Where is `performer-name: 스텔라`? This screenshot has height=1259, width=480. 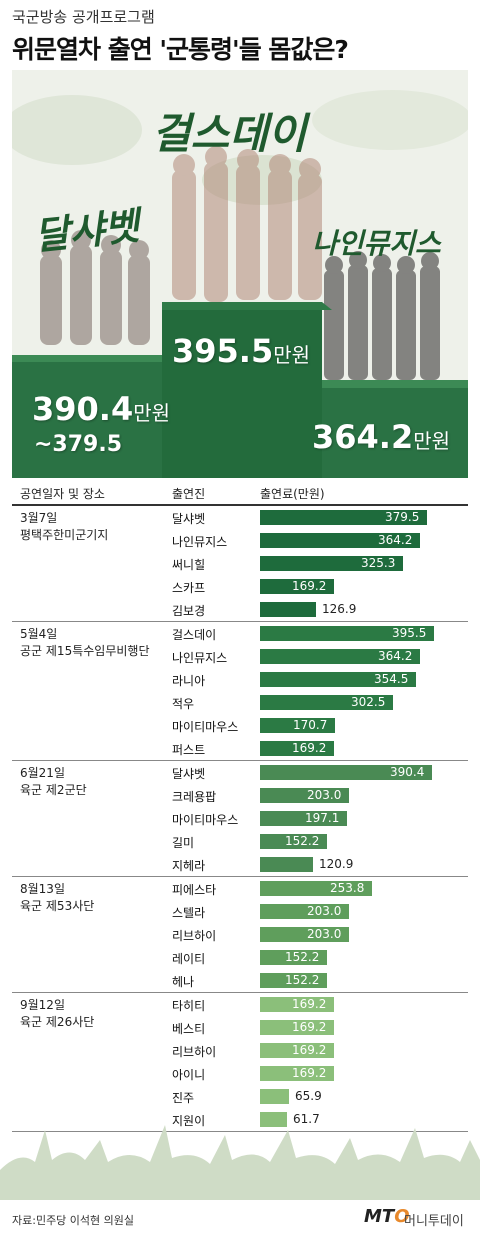 performer-name: 스텔라 is located at coordinates (189, 913).